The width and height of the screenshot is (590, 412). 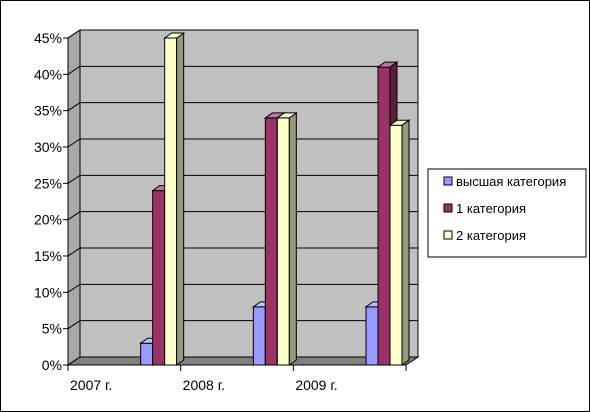 I want to click on side-wall, so click(x=74, y=197).